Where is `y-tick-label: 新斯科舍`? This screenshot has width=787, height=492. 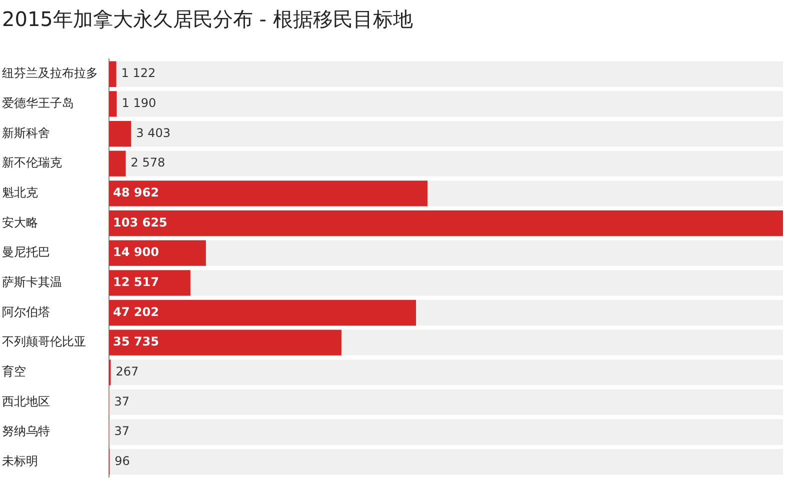 y-tick-label: 新斯科舍 is located at coordinates (26, 133).